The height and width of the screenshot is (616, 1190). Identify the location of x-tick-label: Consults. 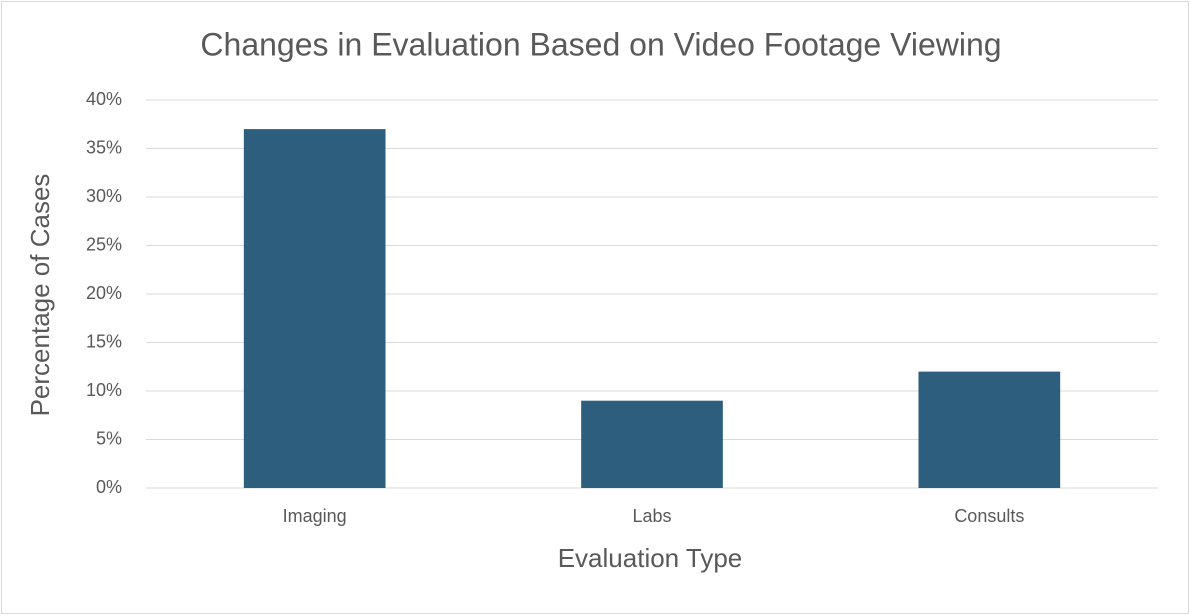
(989, 516).